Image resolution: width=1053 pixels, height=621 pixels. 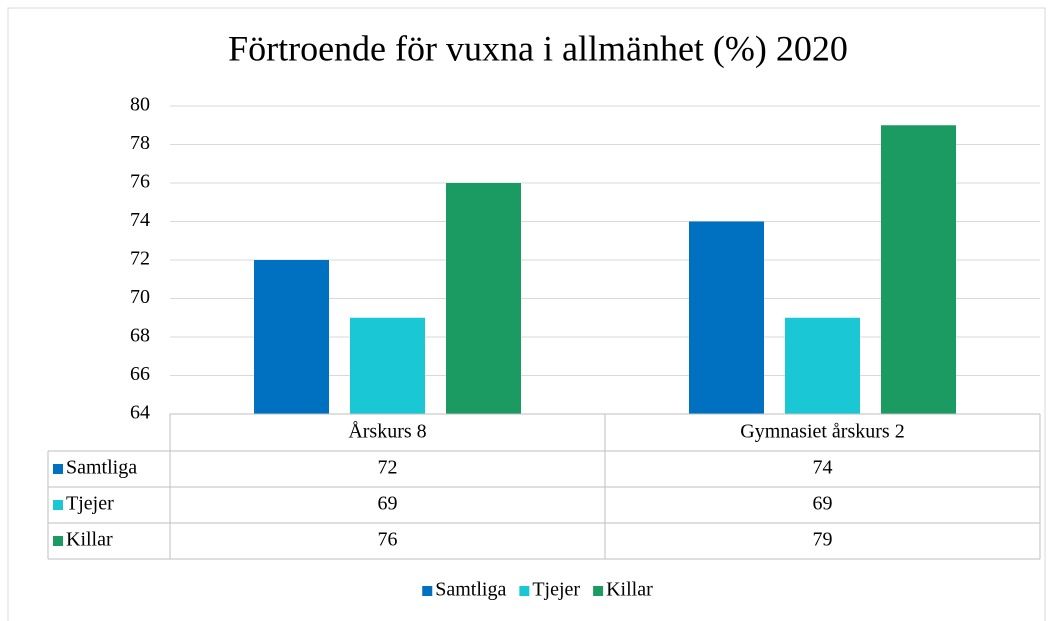 What do you see at coordinates (823, 468) in the screenshot?
I see `table-cell: 74` at bounding box center [823, 468].